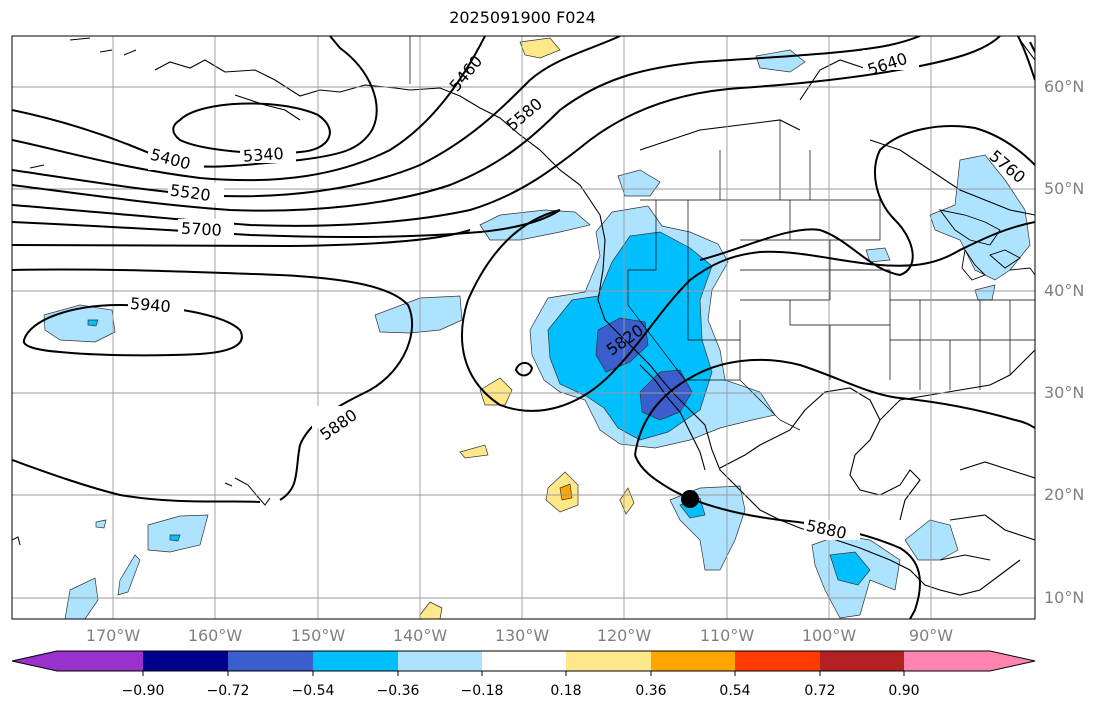  Describe the element at coordinates (904, 691) in the screenshot. I see `colorbar-tick-label: 0.90` at that location.